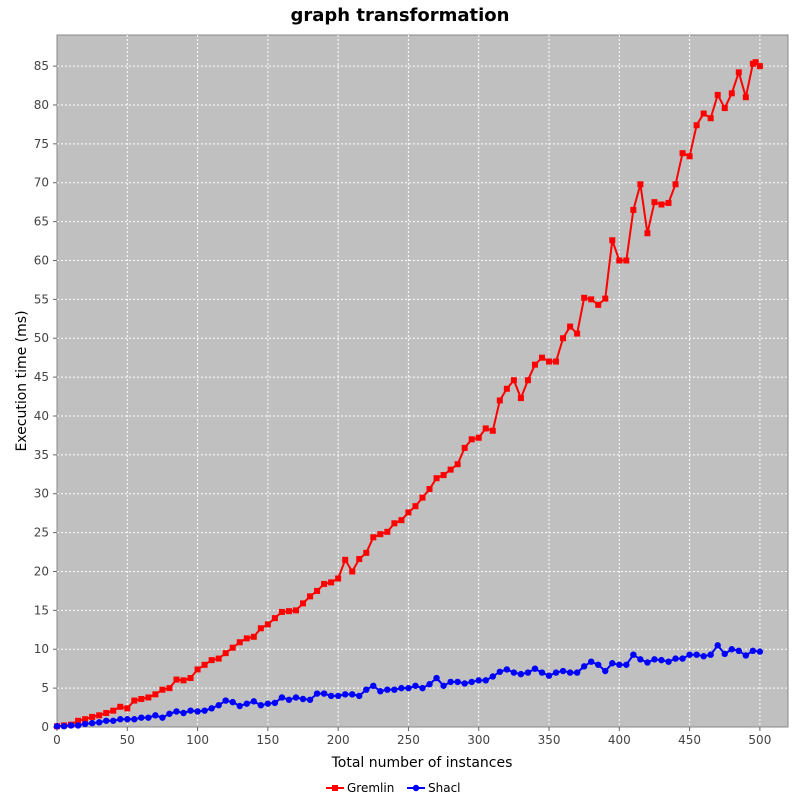 The image size is (800, 800). I want to click on y-tick-label: 30, so click(41, 494).